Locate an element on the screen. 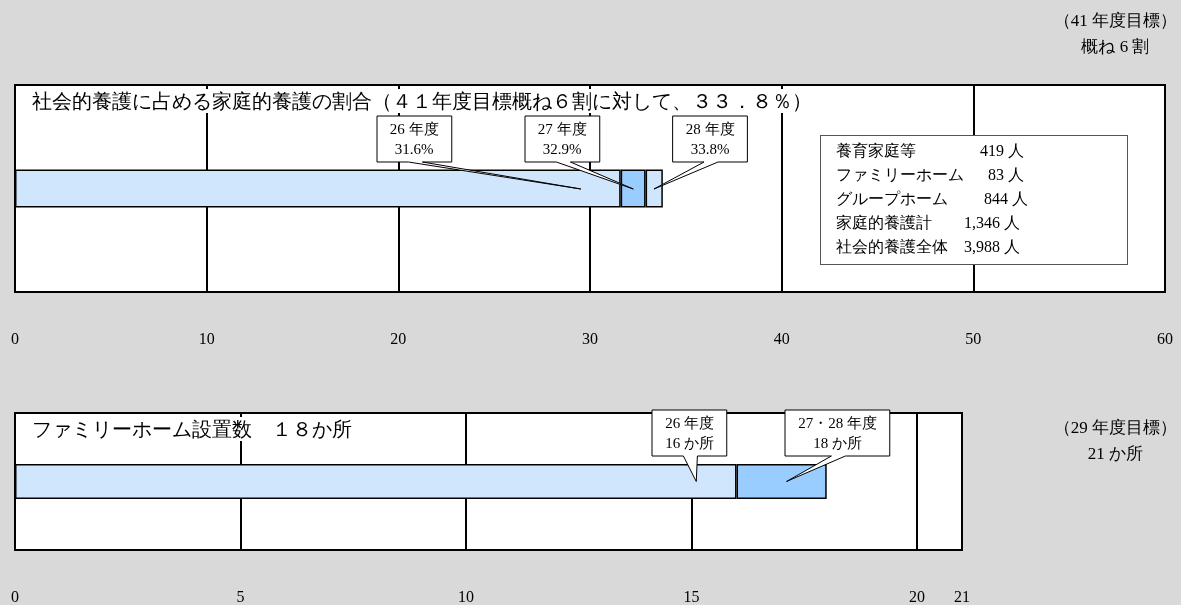 Image resolution: width=1181 pixels, height=605 pixels. text: 21 か所 is located at coordinates (1115, 454).